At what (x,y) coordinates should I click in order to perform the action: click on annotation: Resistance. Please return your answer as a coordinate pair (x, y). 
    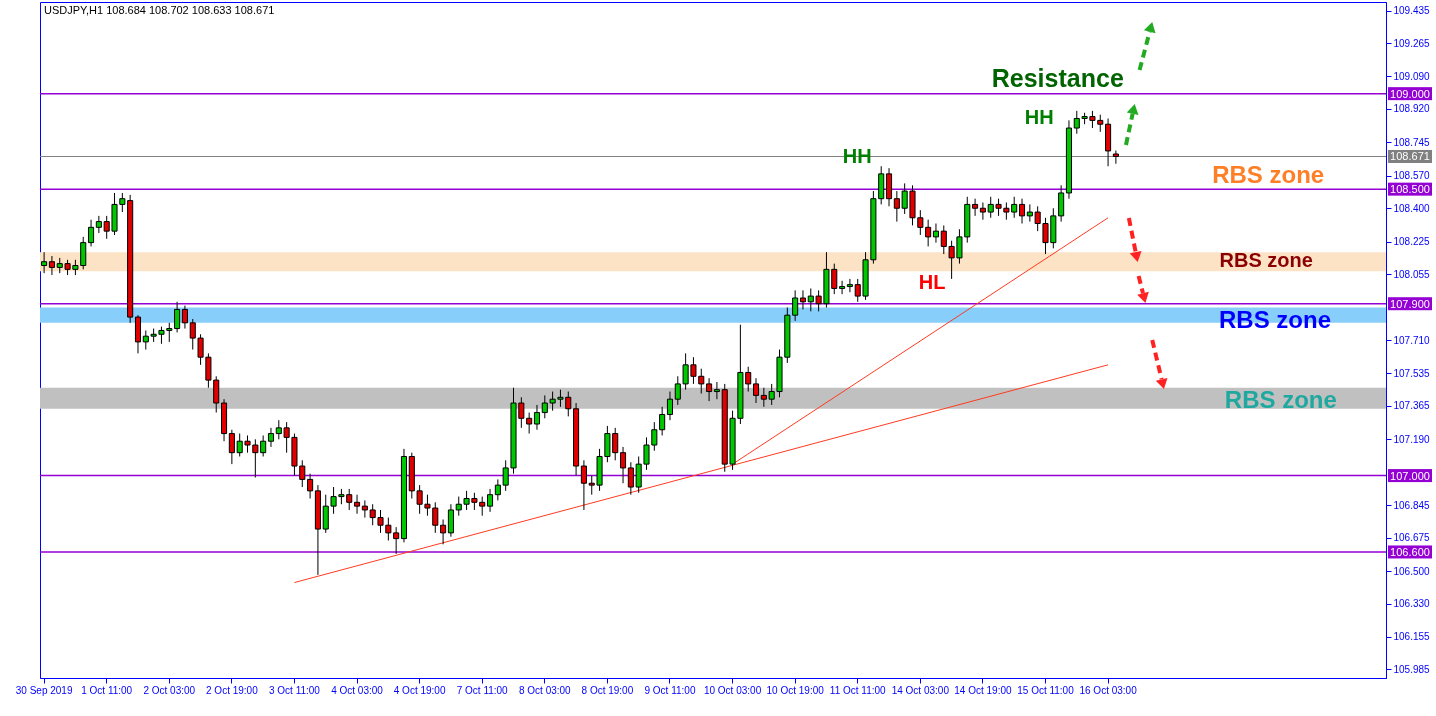
    Looking at the image, I should click on (1057, 78).